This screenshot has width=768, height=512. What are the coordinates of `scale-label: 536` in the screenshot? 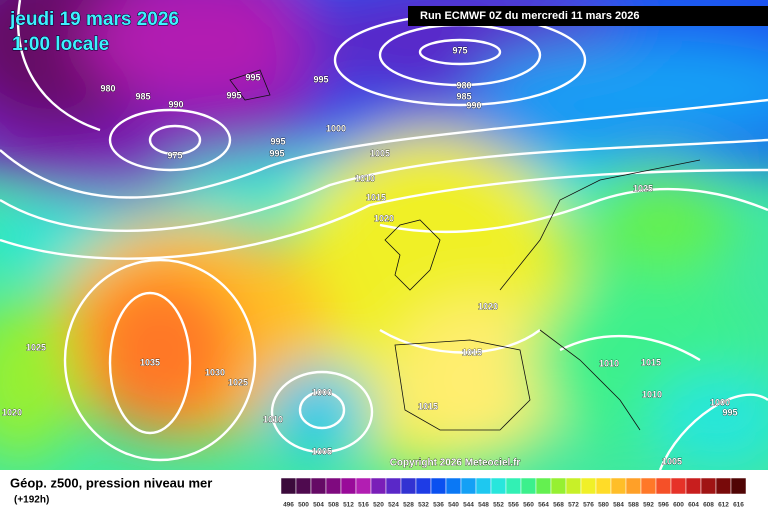 It's located at (438, 505).